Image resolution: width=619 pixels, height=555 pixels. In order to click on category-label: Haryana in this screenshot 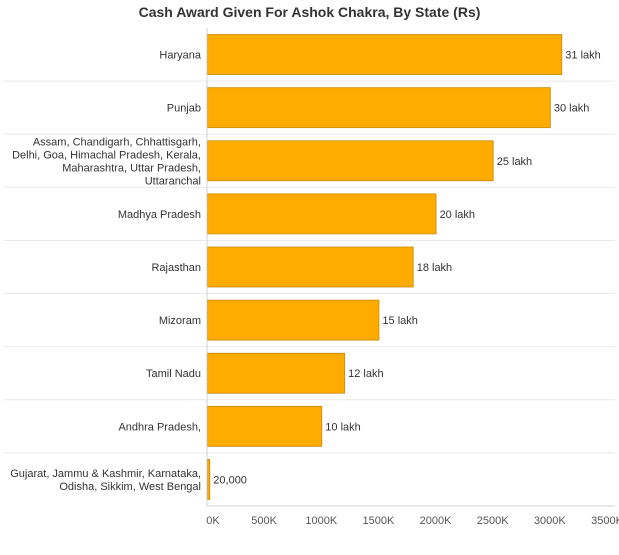, I will do `click(180, 56)`.